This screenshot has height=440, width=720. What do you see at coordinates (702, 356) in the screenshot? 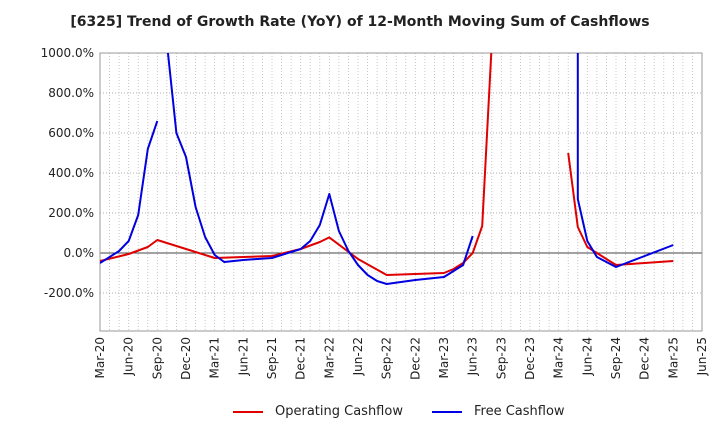
I see `x-tick-label: Jun-25` at bounding box center [702, 356].